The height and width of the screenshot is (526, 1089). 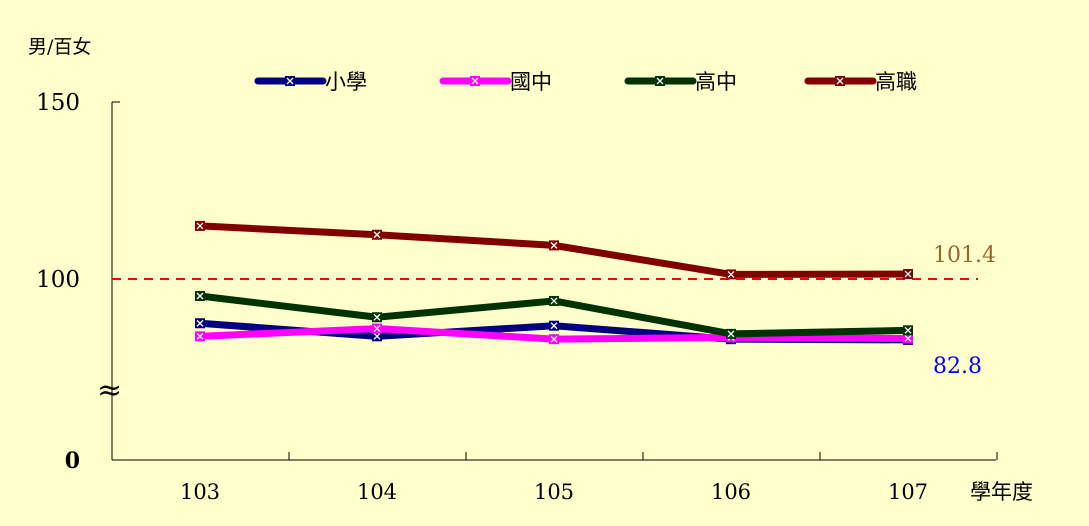 What do you see at coordinates (109, 390) in the screenshot?
I see `axis-break-symbol: ≈` at bounding box center [109, 390].